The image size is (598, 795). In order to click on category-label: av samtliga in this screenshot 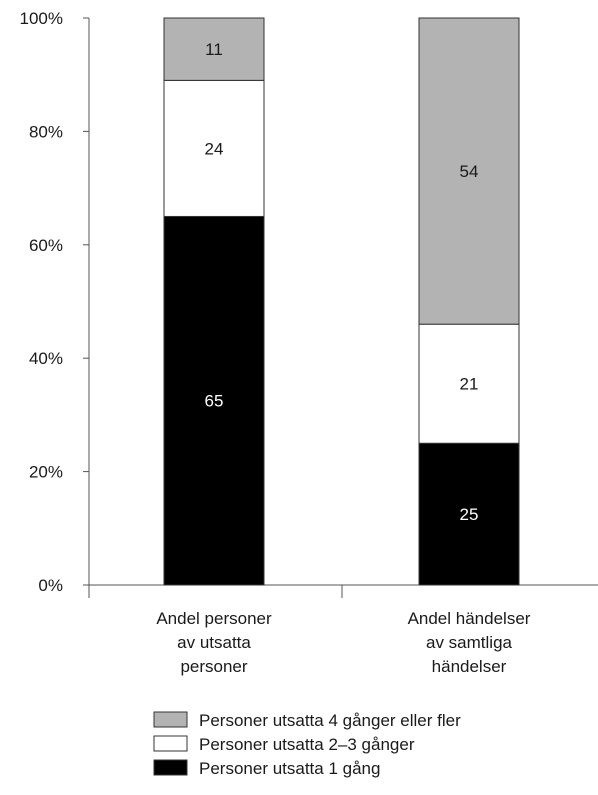, I will do `click(469, 642)`.